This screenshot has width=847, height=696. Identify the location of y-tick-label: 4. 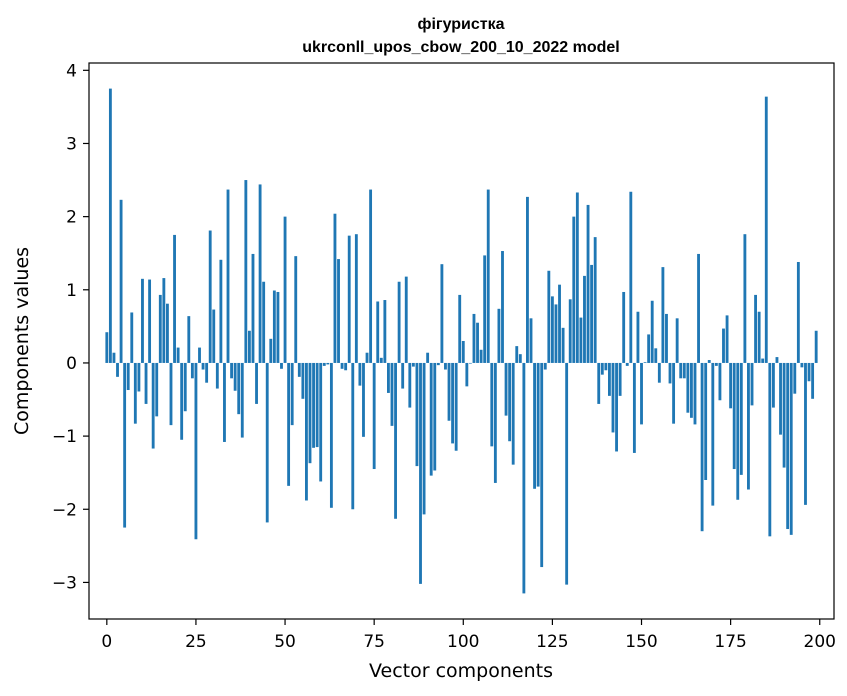
(71, 71).